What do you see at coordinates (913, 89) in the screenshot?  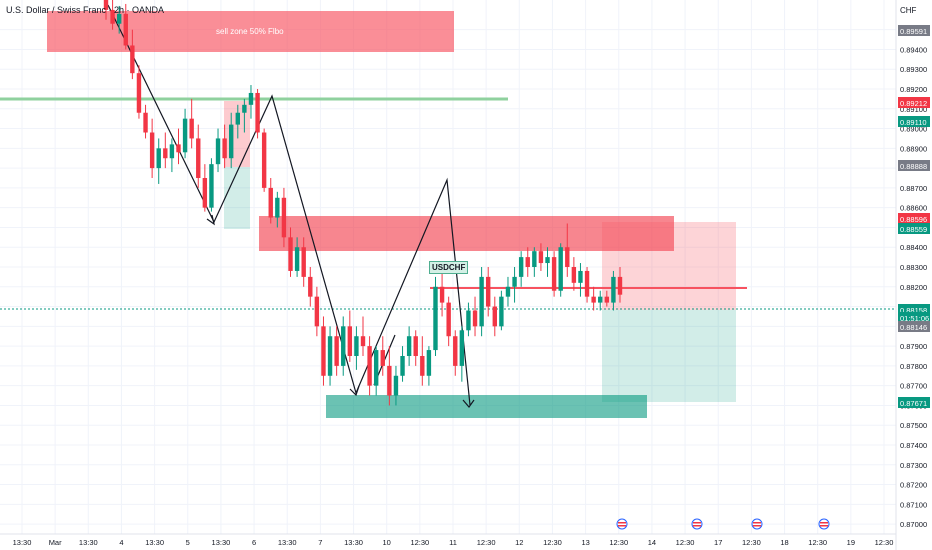 I see `price-tick-label: 0.89200` at bounding box center [913, 89].